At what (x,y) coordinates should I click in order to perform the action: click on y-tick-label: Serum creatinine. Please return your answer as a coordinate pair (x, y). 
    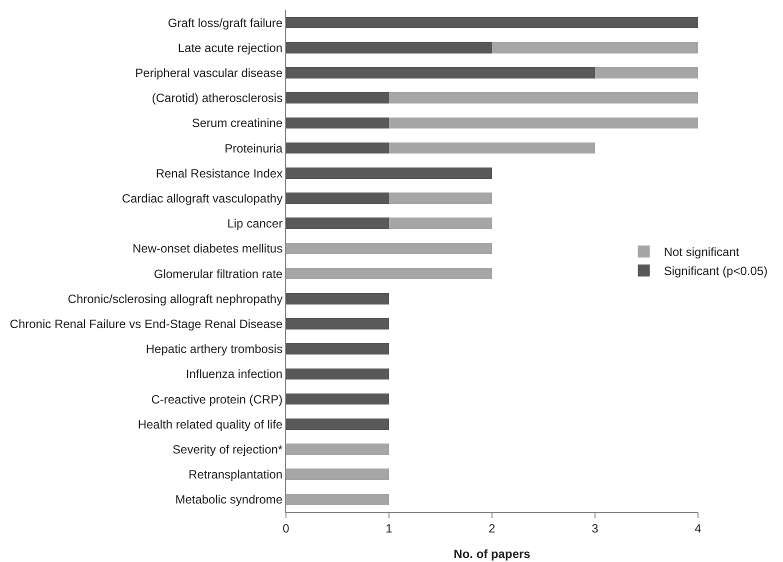
    Looking at the image, I should click on (237, 123).